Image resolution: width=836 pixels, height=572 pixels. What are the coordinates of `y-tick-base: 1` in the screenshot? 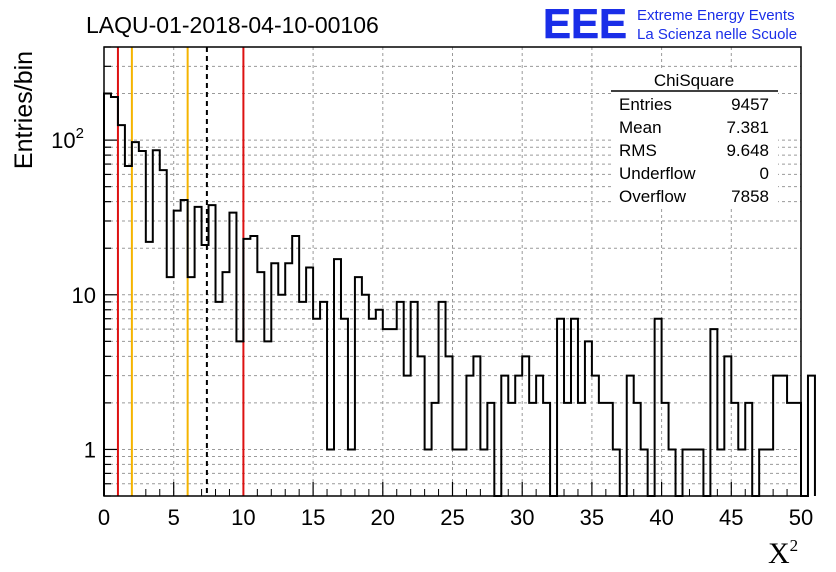 It's located at (90, 449).